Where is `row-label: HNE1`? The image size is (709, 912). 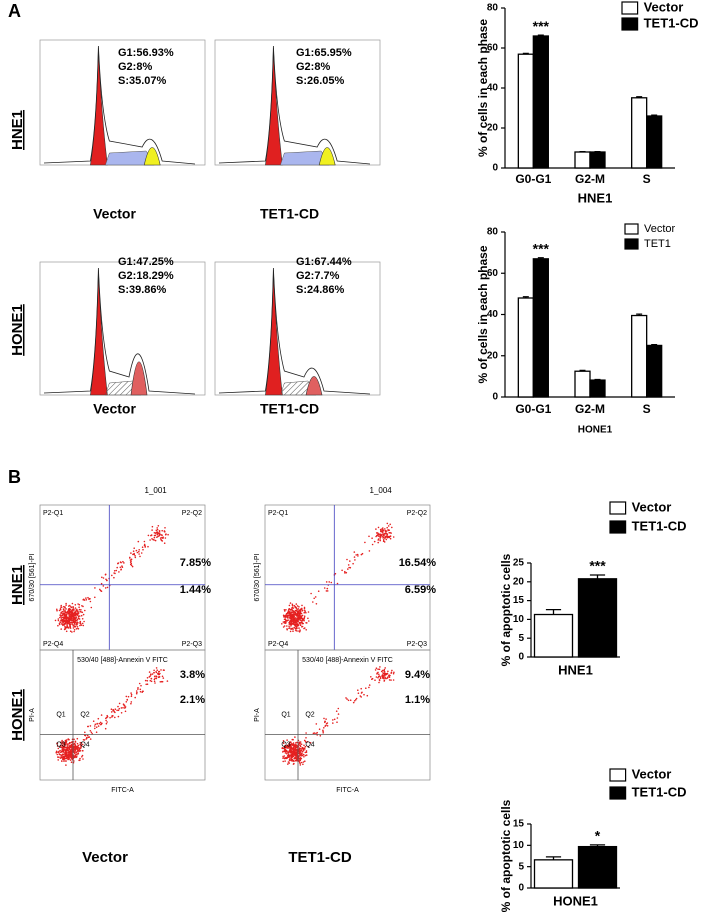 row-label: HNE1 is located at coordinates (17, 585).